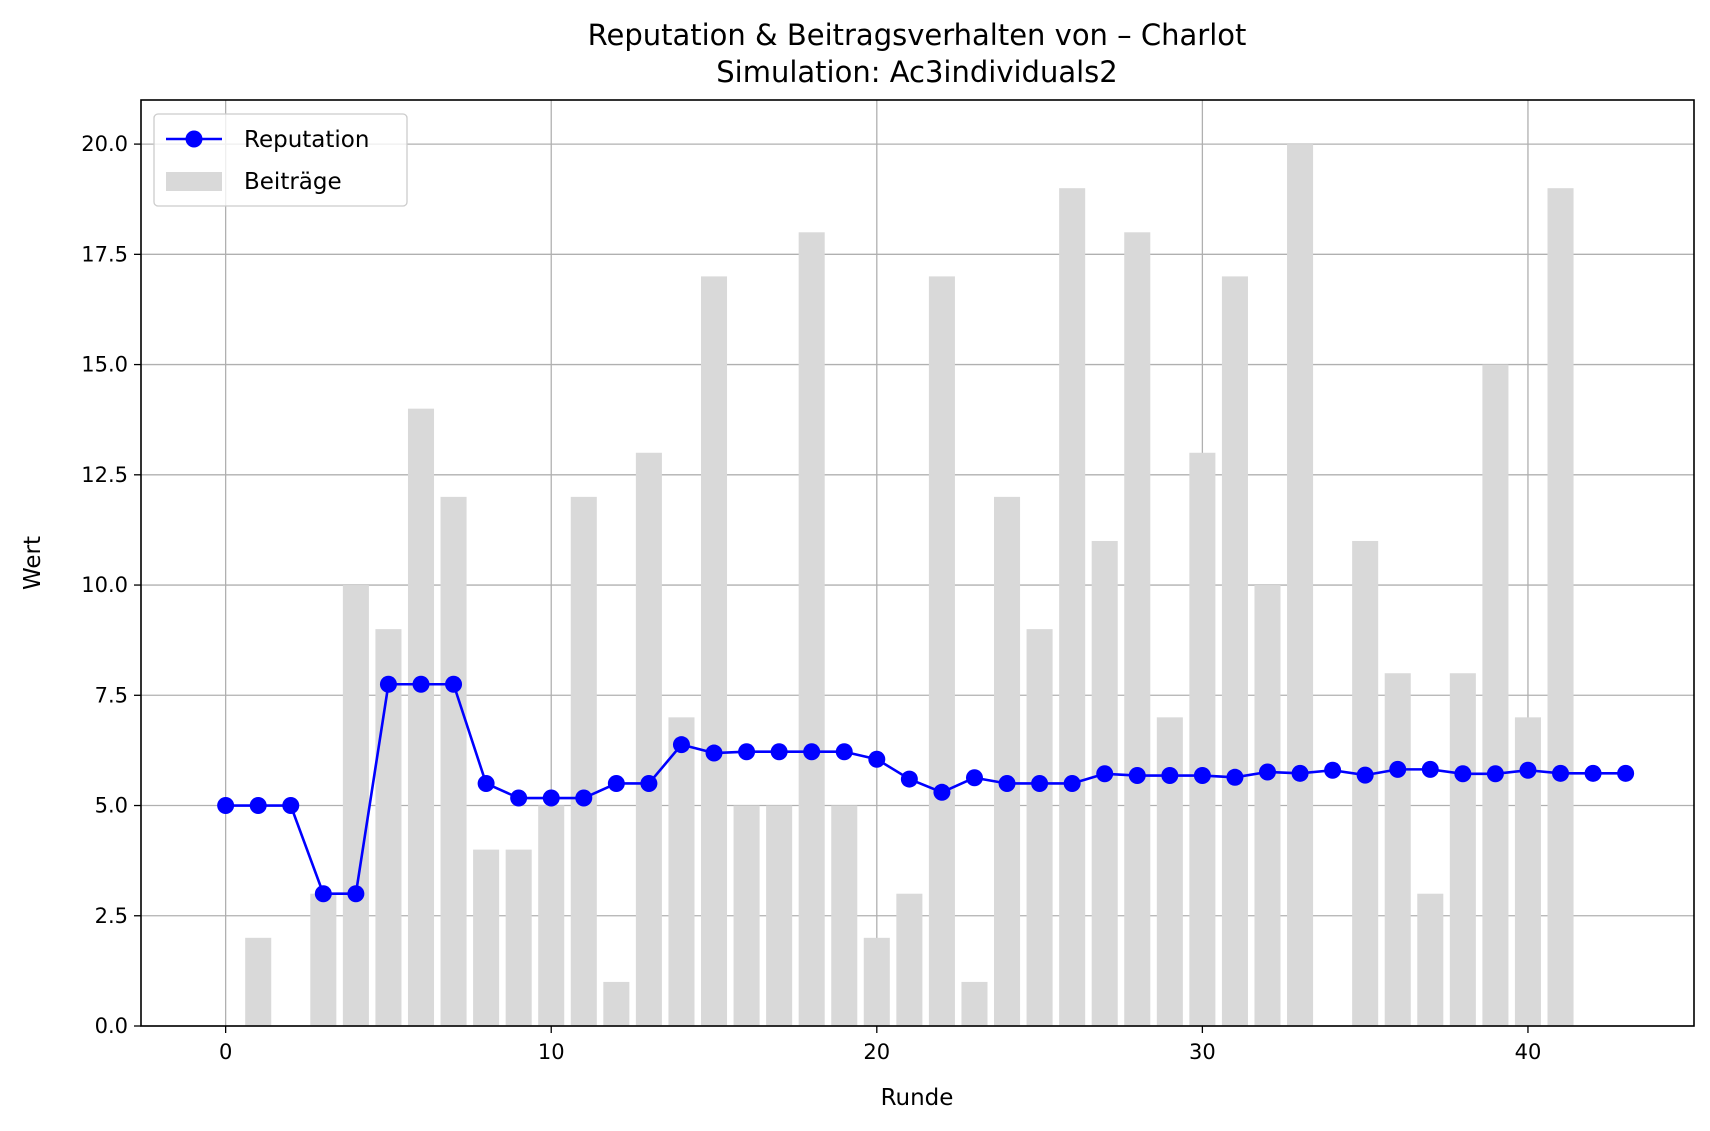  What do you see at coordinates (104, 475) in the screenshot?
I see `y-tick-label-5: 12.5` at bounding box center [104, 475].